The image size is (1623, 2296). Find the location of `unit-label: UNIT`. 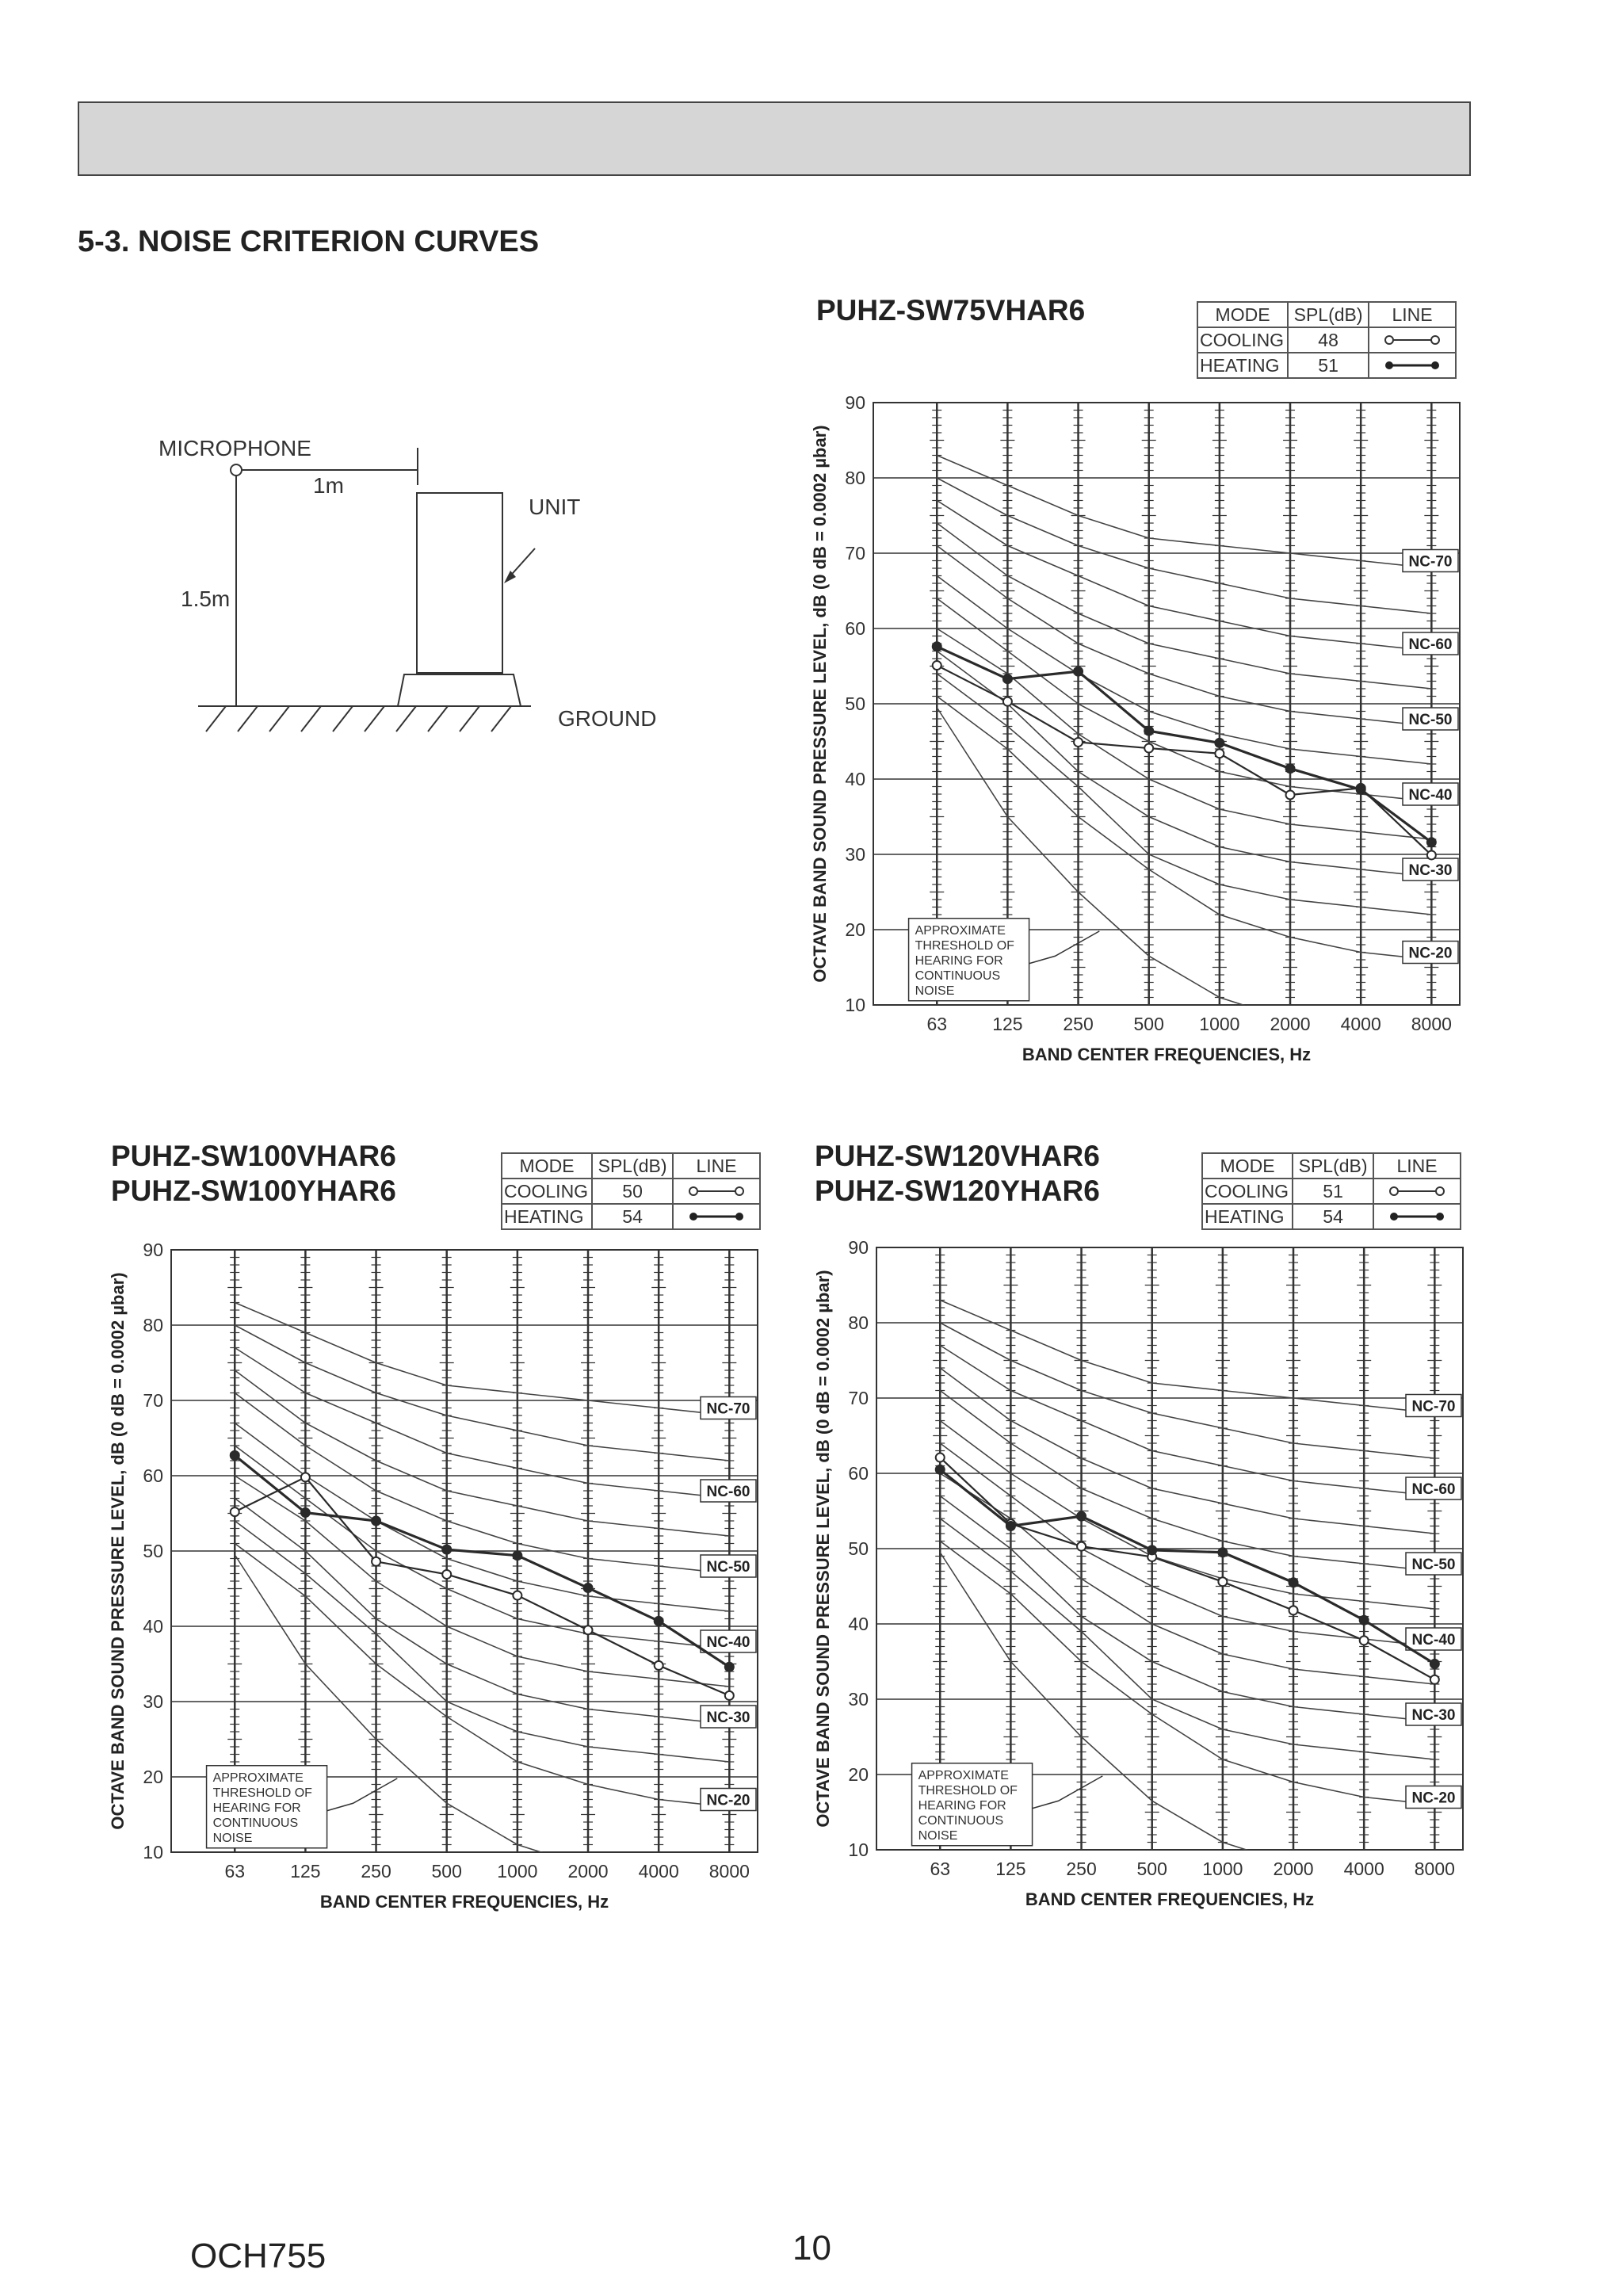

unit-label: UNIT is located at coordinates (555, 507).